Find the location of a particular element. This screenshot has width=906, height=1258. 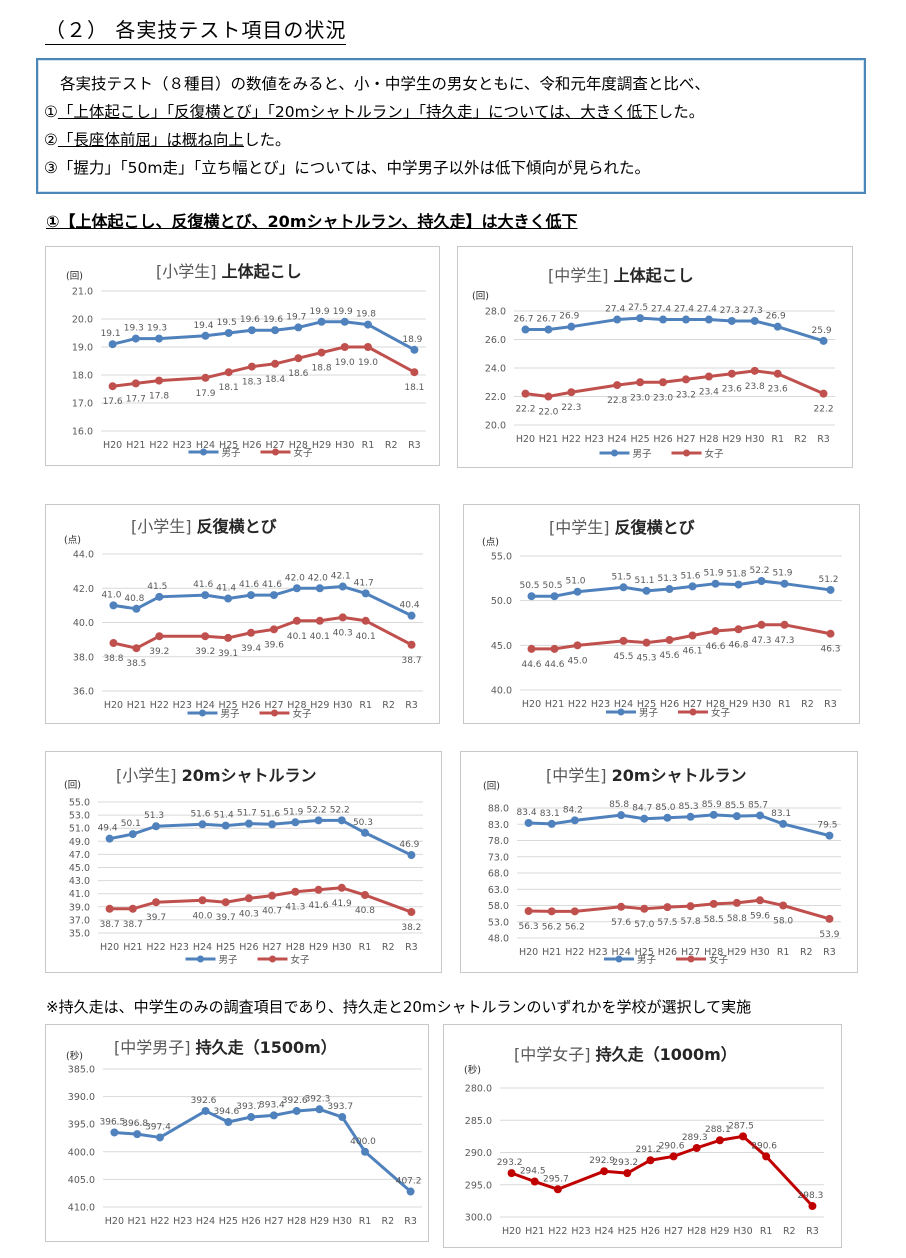

data-label: 23.6 is located at coordinates (778, 390).